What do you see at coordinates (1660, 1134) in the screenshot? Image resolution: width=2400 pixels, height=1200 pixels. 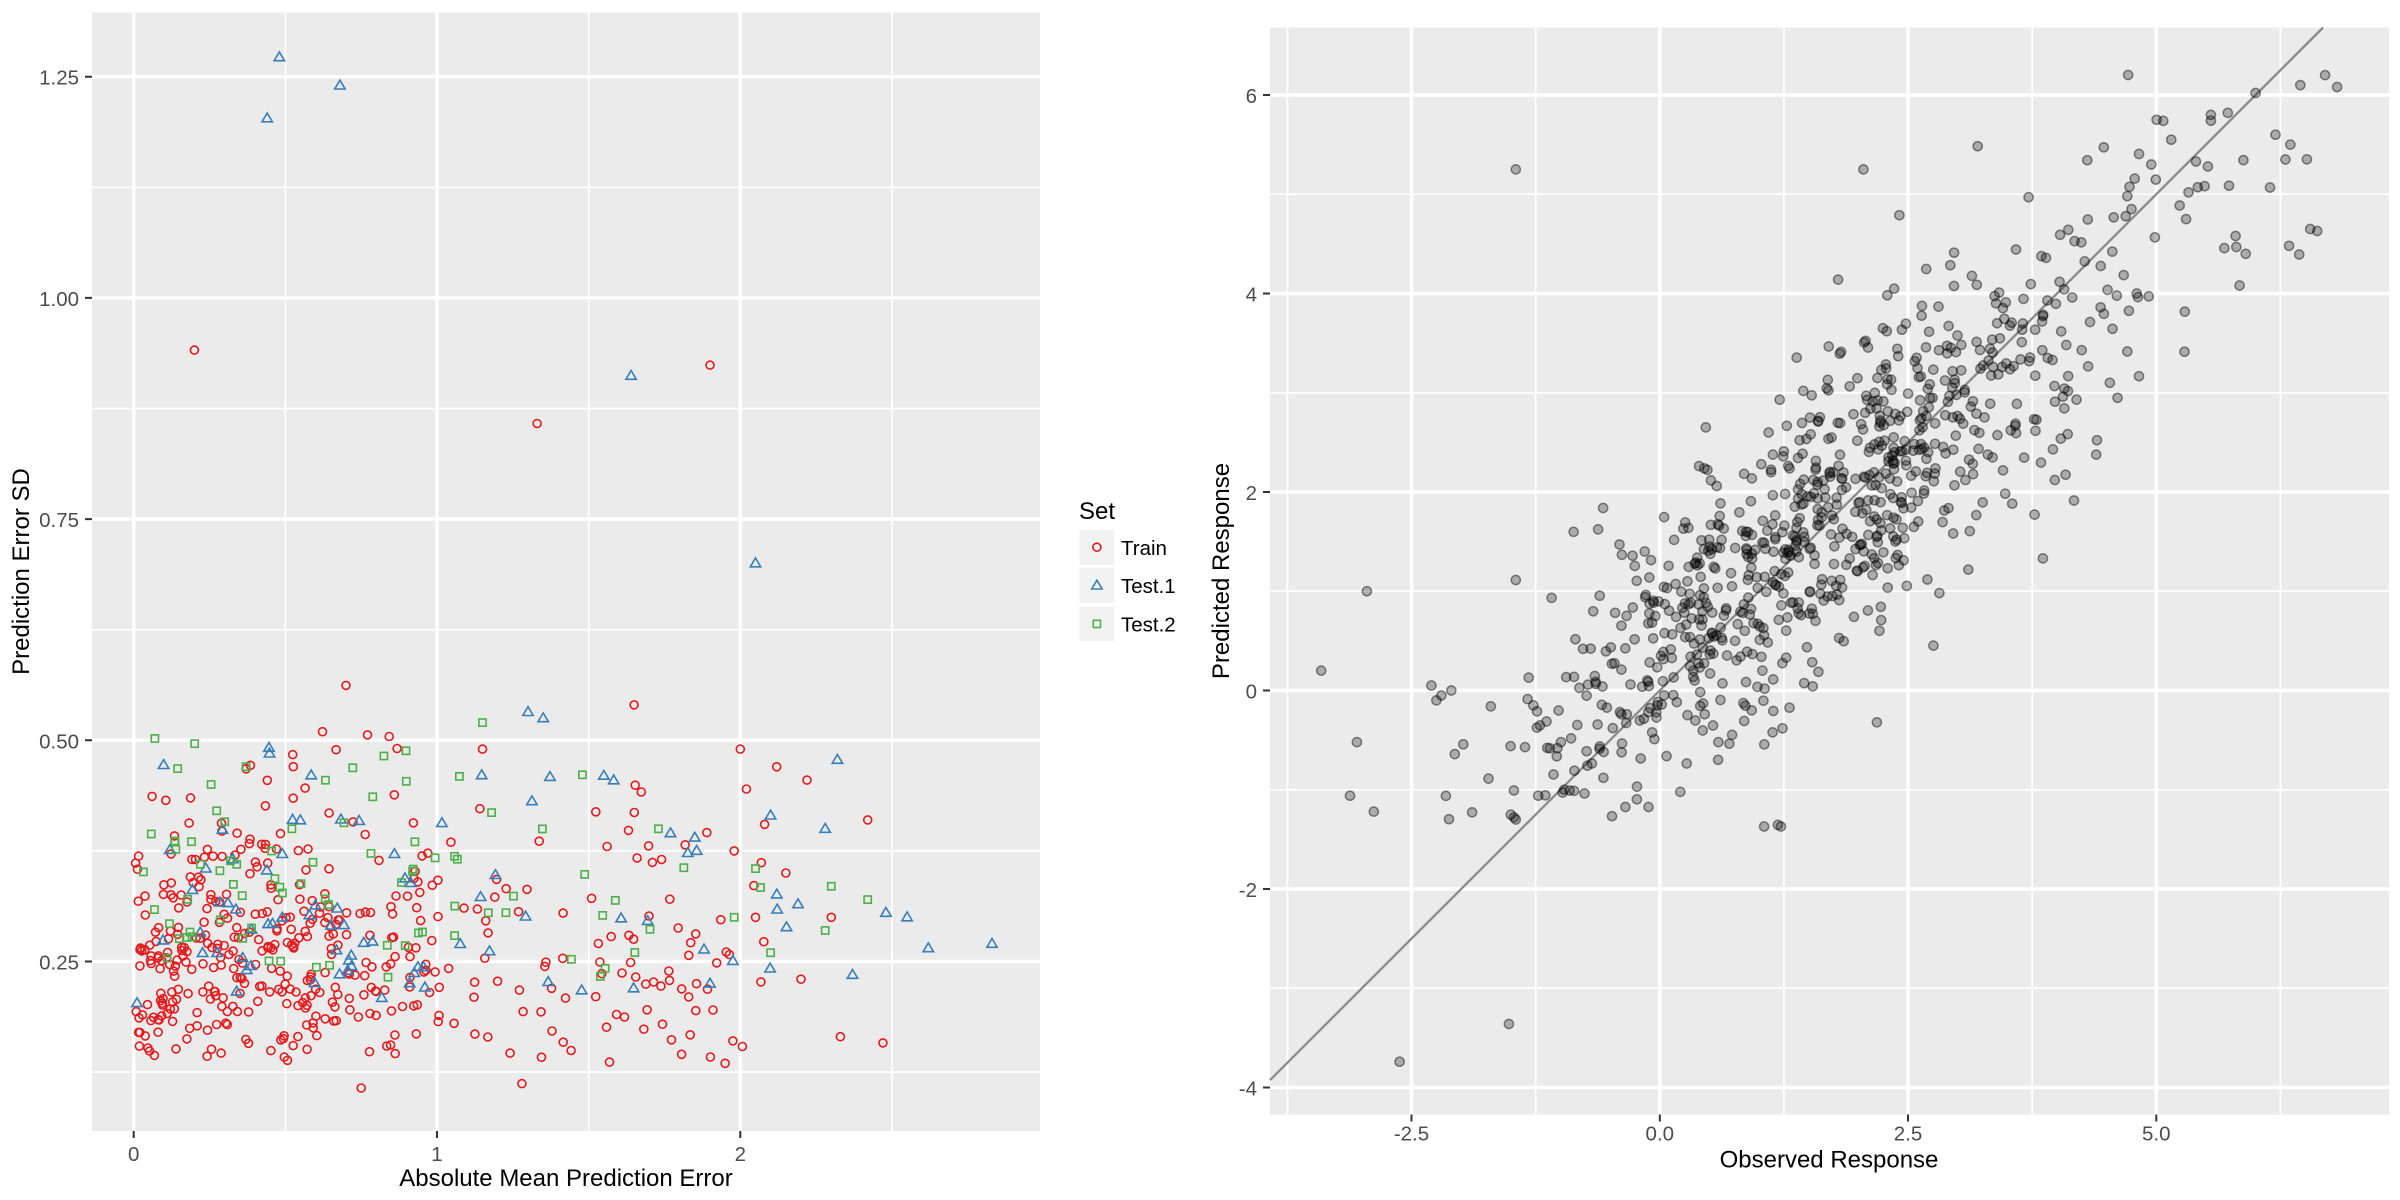 I see `svg-text: 0.0` at bounding box center [1660, 1134].